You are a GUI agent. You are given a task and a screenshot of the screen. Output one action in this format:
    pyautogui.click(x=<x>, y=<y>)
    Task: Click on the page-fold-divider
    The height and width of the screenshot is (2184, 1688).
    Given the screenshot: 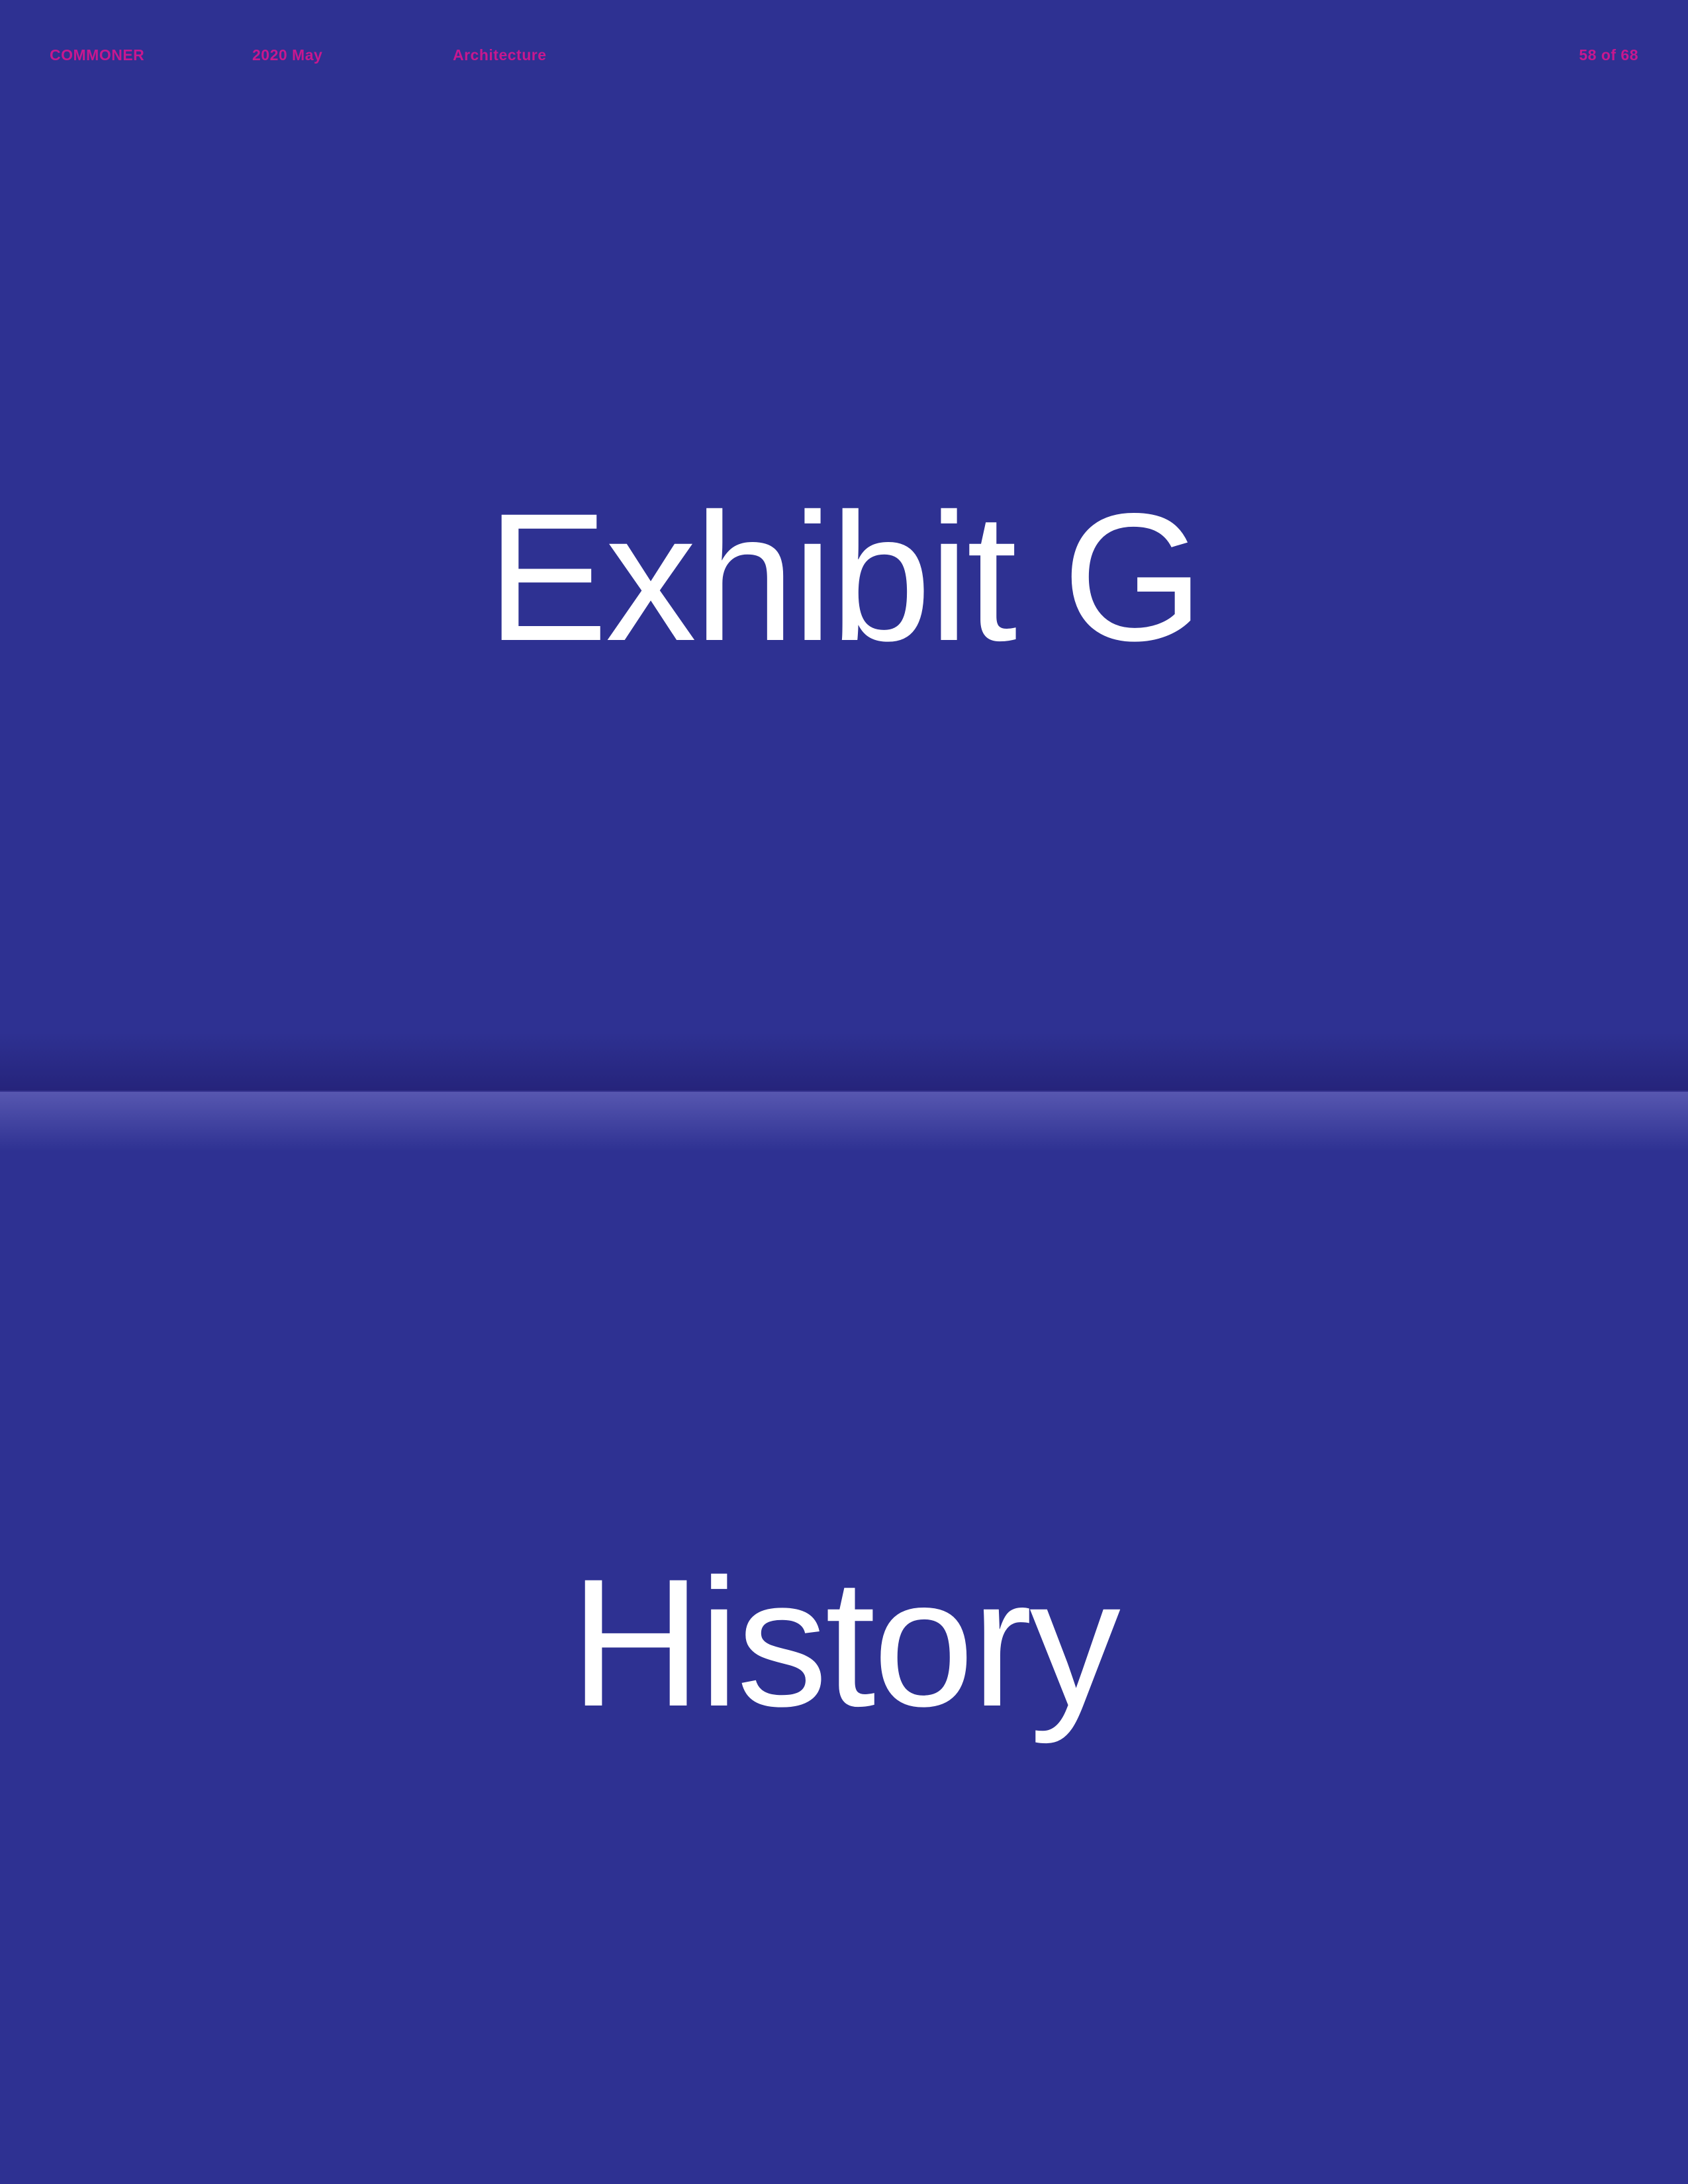 What is the action you would take?
    pyautogui.click(x=844, y=1092)
    